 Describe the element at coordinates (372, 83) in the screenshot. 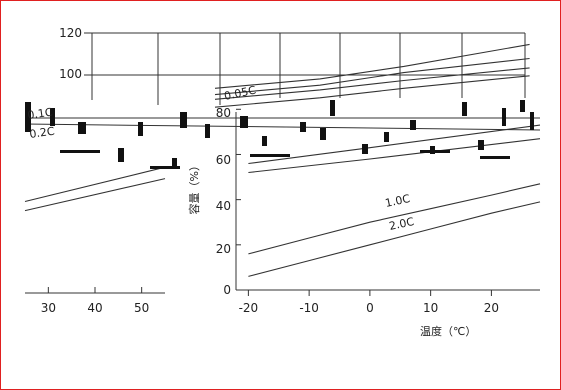

I see `upper-series-line-0.1C` at that location.